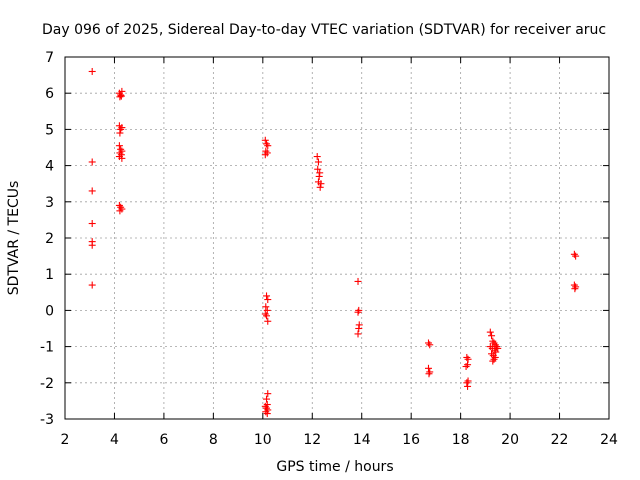 This screenshot has width=640, height=480. Describe the element at coordinates (14, 238) in the screenshot. I see `y-axis-label: SDTVAR / TECUs` at that location.